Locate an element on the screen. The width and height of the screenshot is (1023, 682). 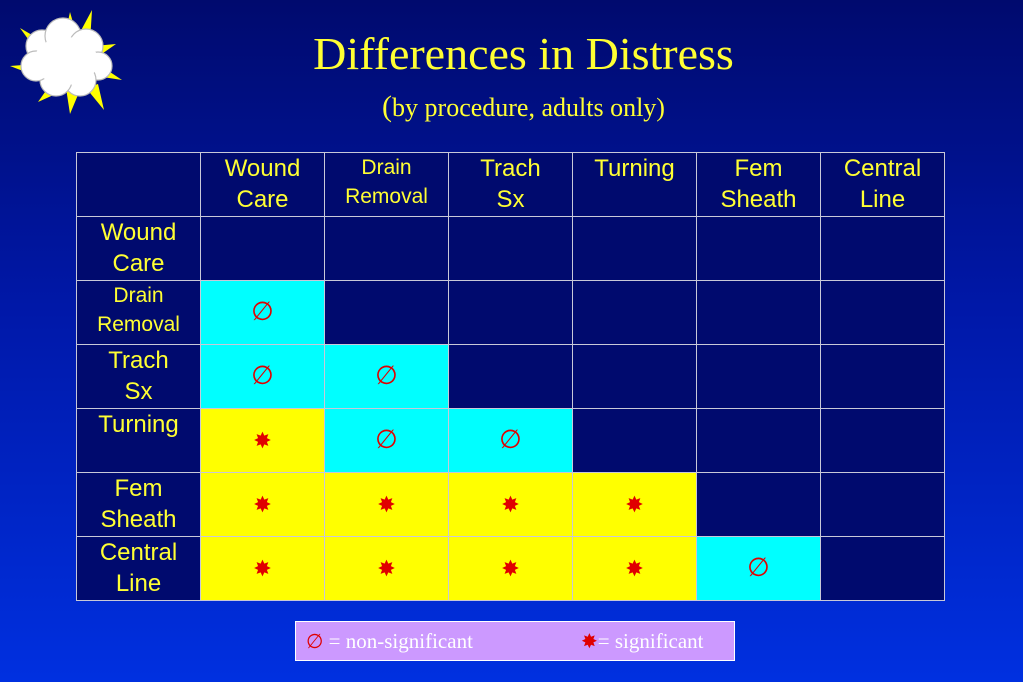
column-header-line1: Drain is located at coordinates (386, 167).